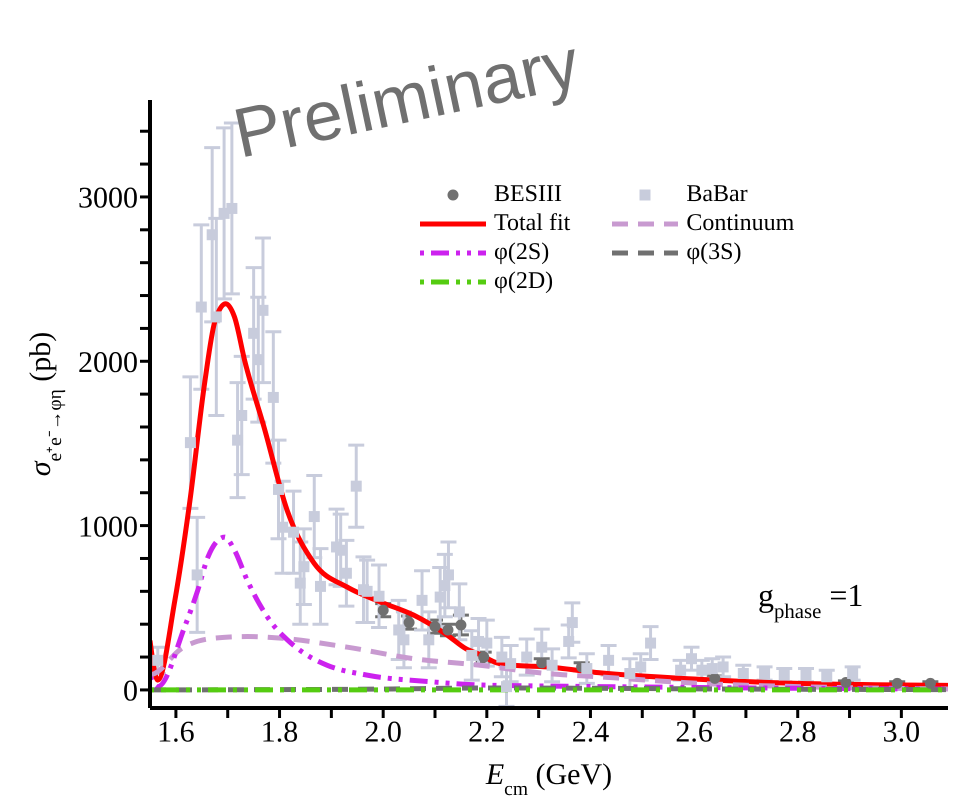 This screenshot has height=809, width=960. I want to click on x-tick-label: 1.8, so click(279, 731).